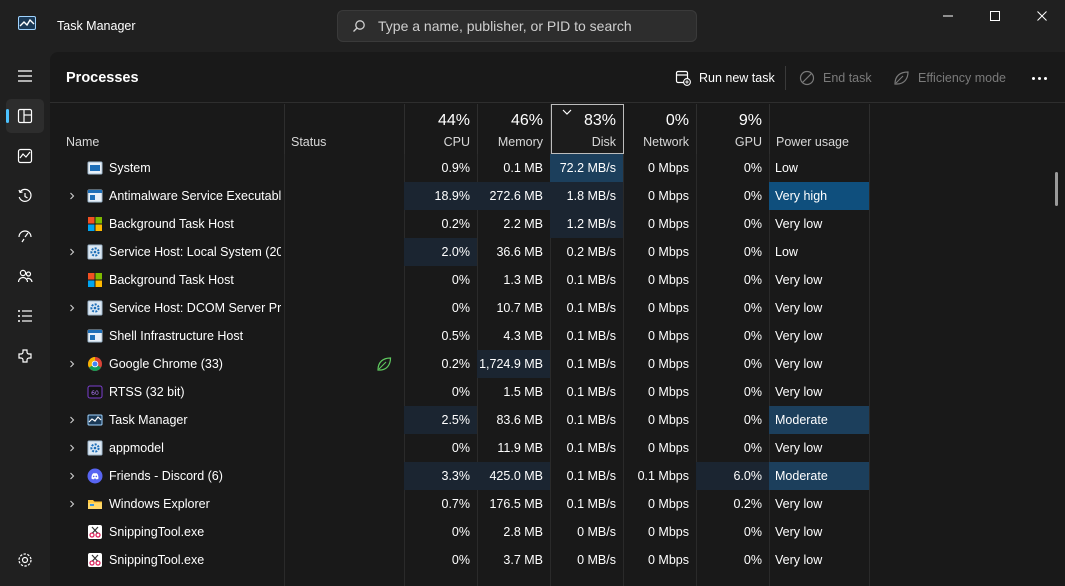 The image size is (1065, 586). I want to click on nav-users, so click(25, 276).